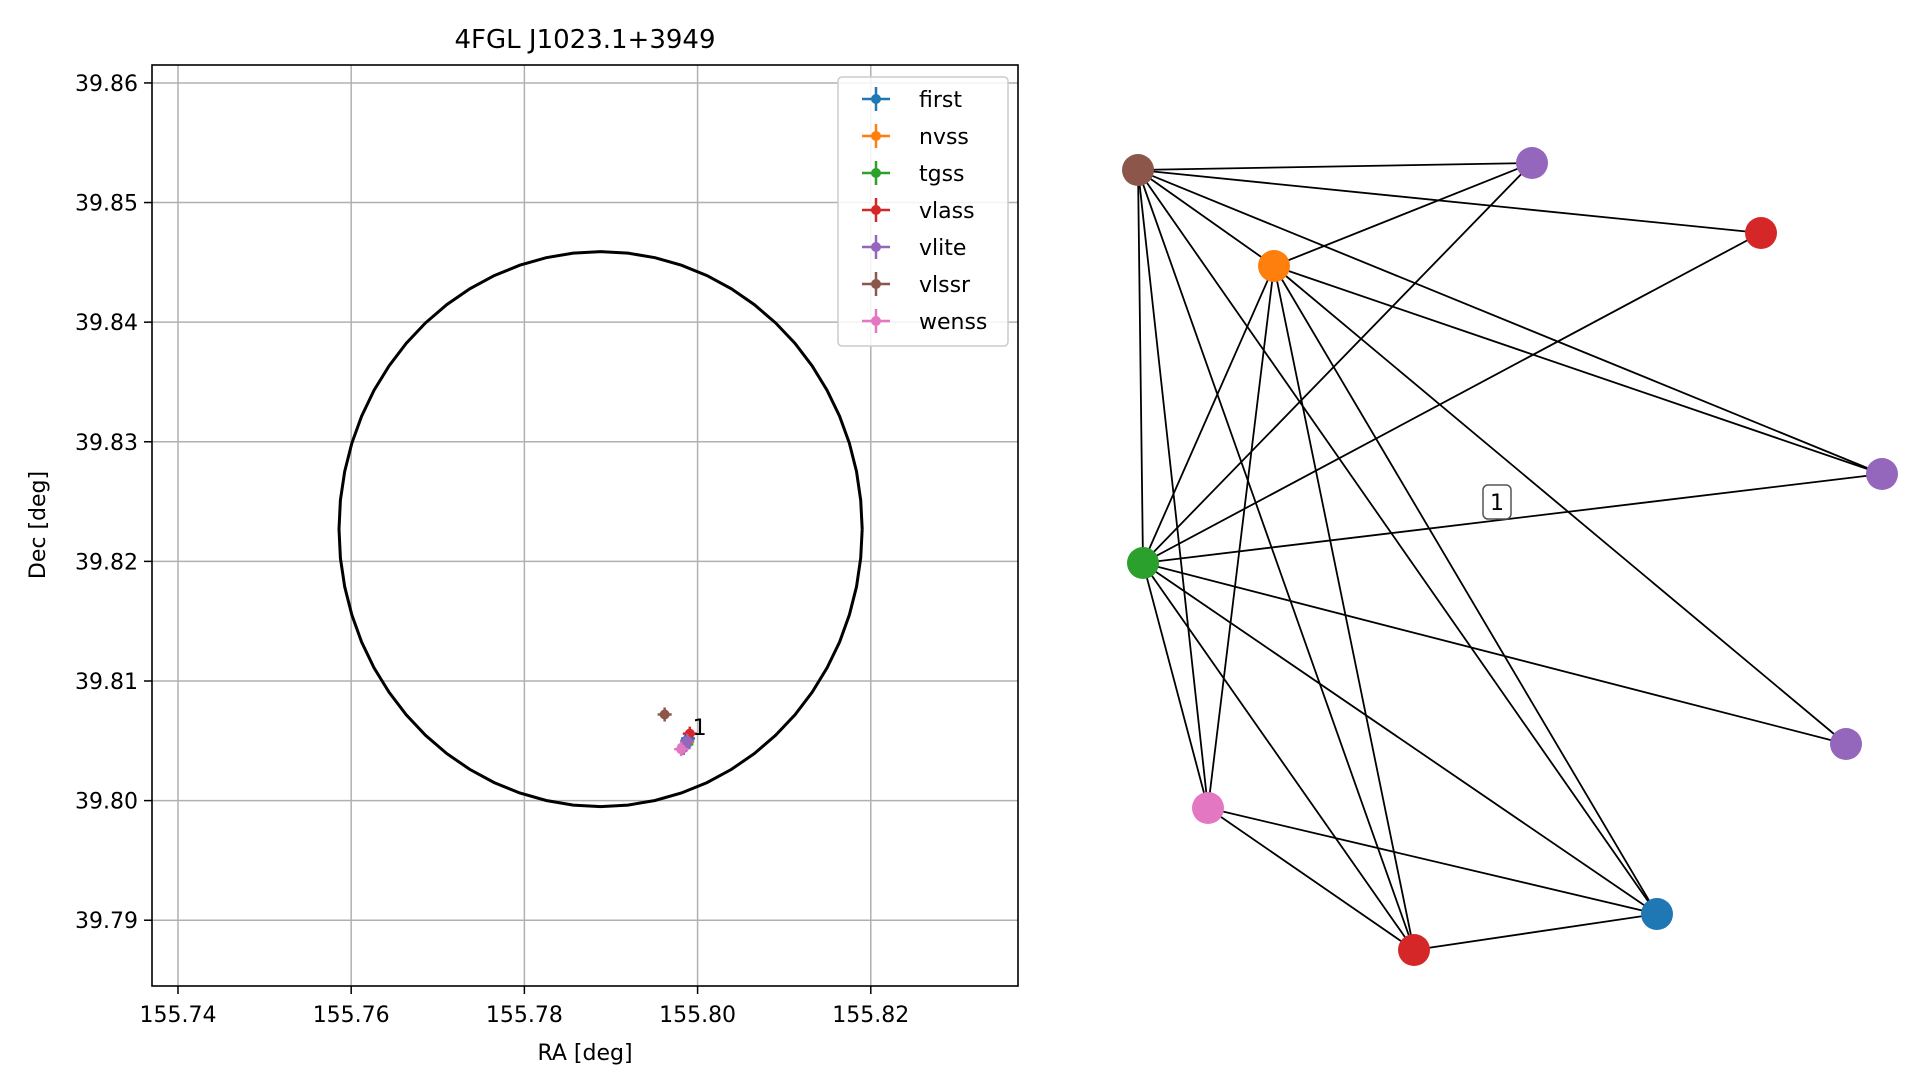 The width and height of the screenshot is (1919, 1080). What do you see at coordinates (1208, 808) in the screenshot?
I see `node-pink` at bounding box center [1208, 808].